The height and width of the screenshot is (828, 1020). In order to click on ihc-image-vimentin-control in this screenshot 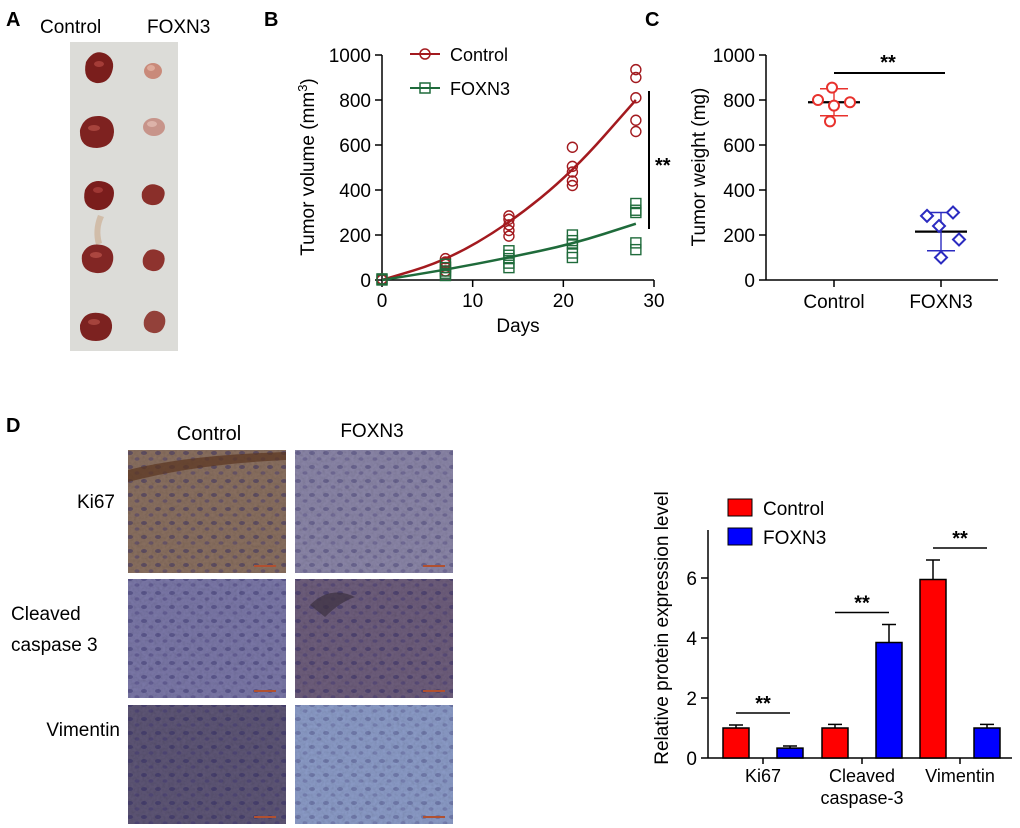, I will do `click(207, 764)`.